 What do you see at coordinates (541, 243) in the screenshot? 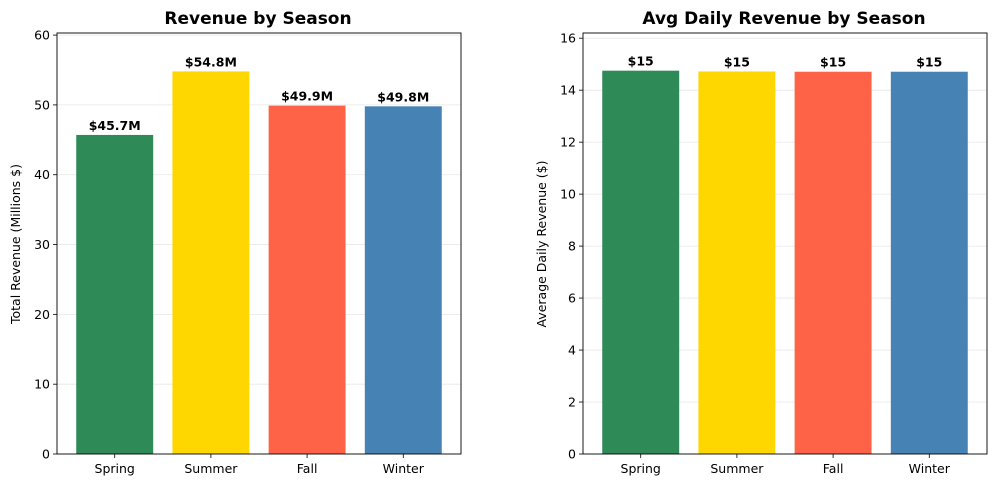
I see `y-axis-label: Average Daily Revenue ($)` at bounding box center [541, 243].